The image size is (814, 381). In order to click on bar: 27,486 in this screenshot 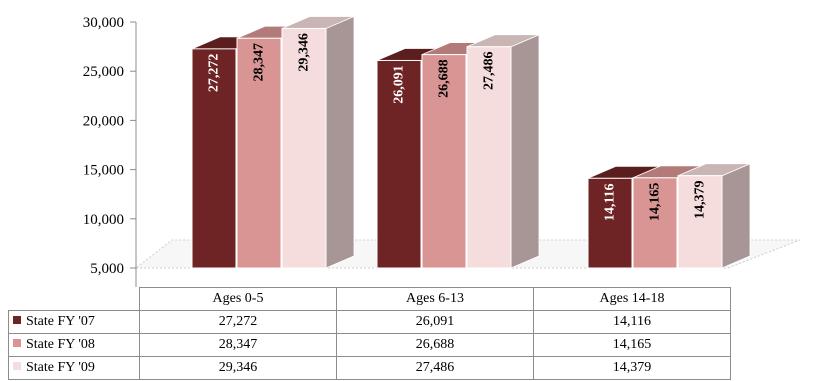, I will do `click(503, 151)`.